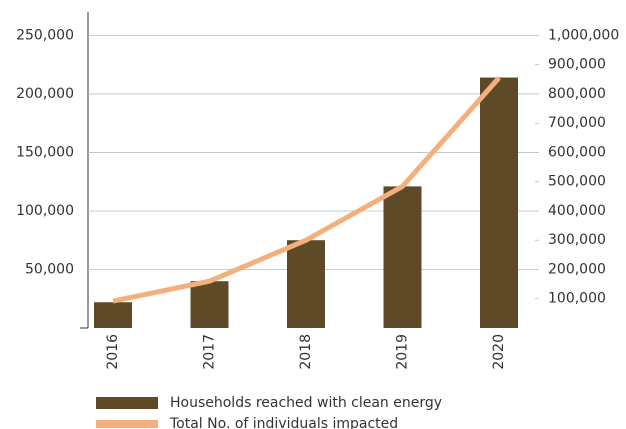 This screenshot has height=429, width=626. I want to click on y2-tick-label: 400,000, so click(577, 211).